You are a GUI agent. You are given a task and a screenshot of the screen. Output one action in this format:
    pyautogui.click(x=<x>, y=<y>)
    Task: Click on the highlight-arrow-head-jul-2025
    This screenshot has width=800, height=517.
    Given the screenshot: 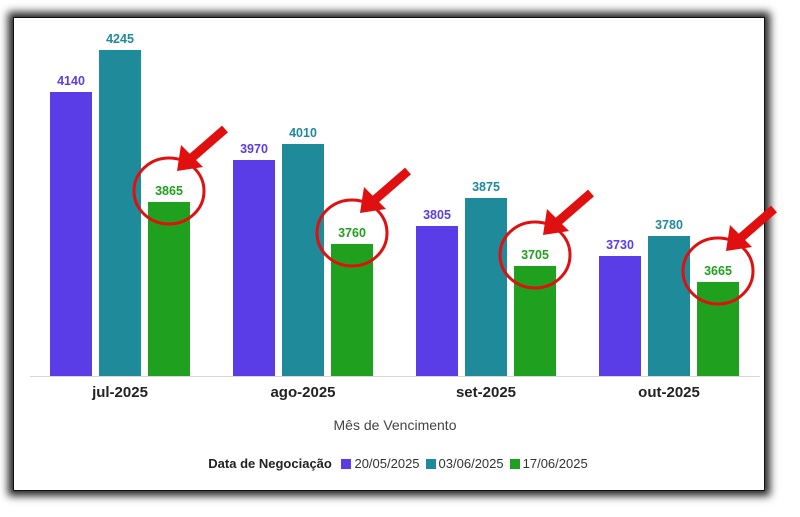 What is the action you would take?
    pyautogui.click(x=190, y=158)
    